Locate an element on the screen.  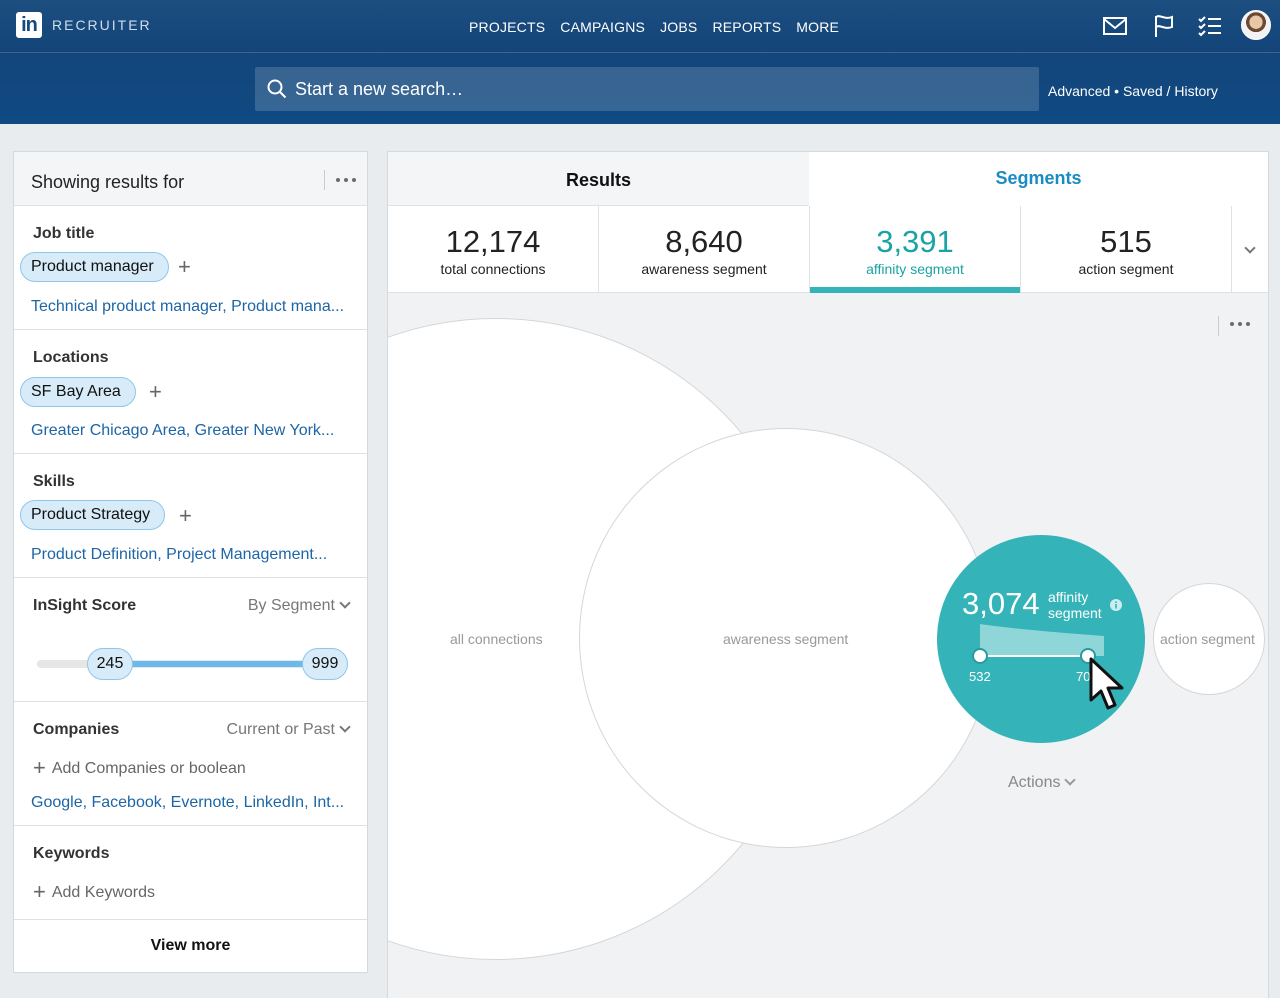
insight-max-handle: 999 is located at coordinates (325, 664).